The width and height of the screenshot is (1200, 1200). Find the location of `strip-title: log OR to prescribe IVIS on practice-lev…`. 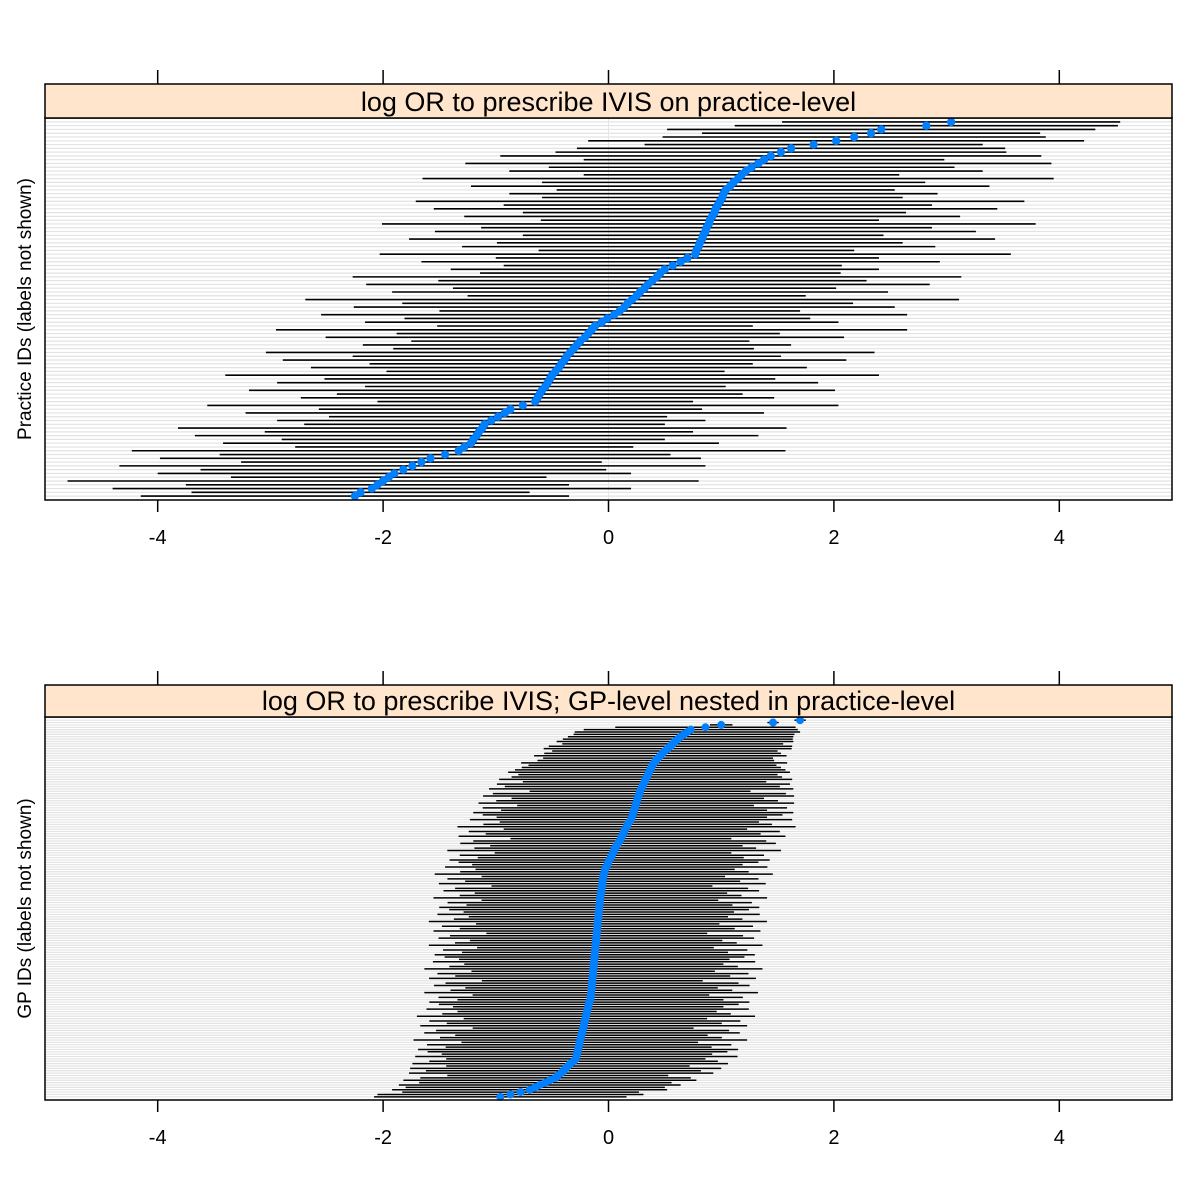

strip-title: log OR to prescribe IVIS on practice-lev… is located at coordinates (608, 102).